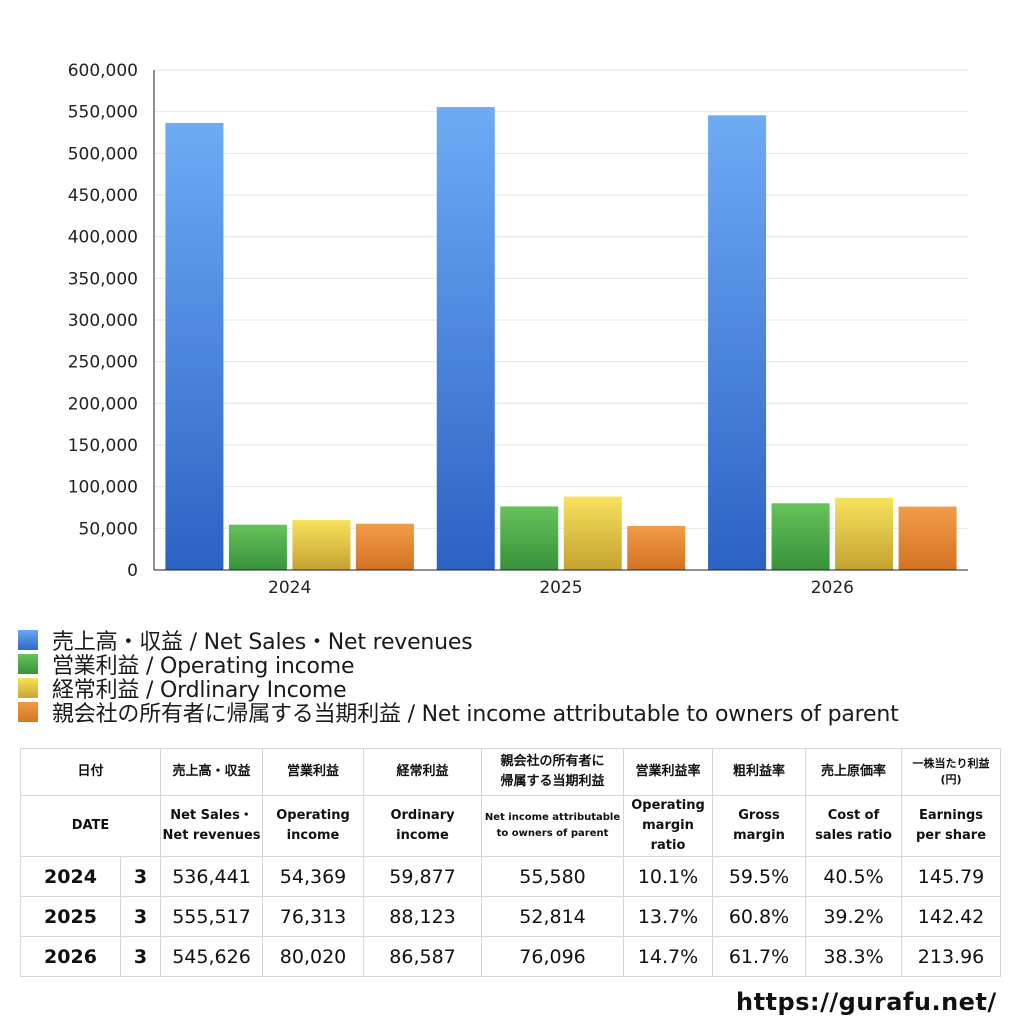 This screenshot has width=1024, height=1024. What do you see at coordinates (668, 956) in the screenshot?
I see `cell-op-margin: 14.7%` at bounding box center [668, 956].